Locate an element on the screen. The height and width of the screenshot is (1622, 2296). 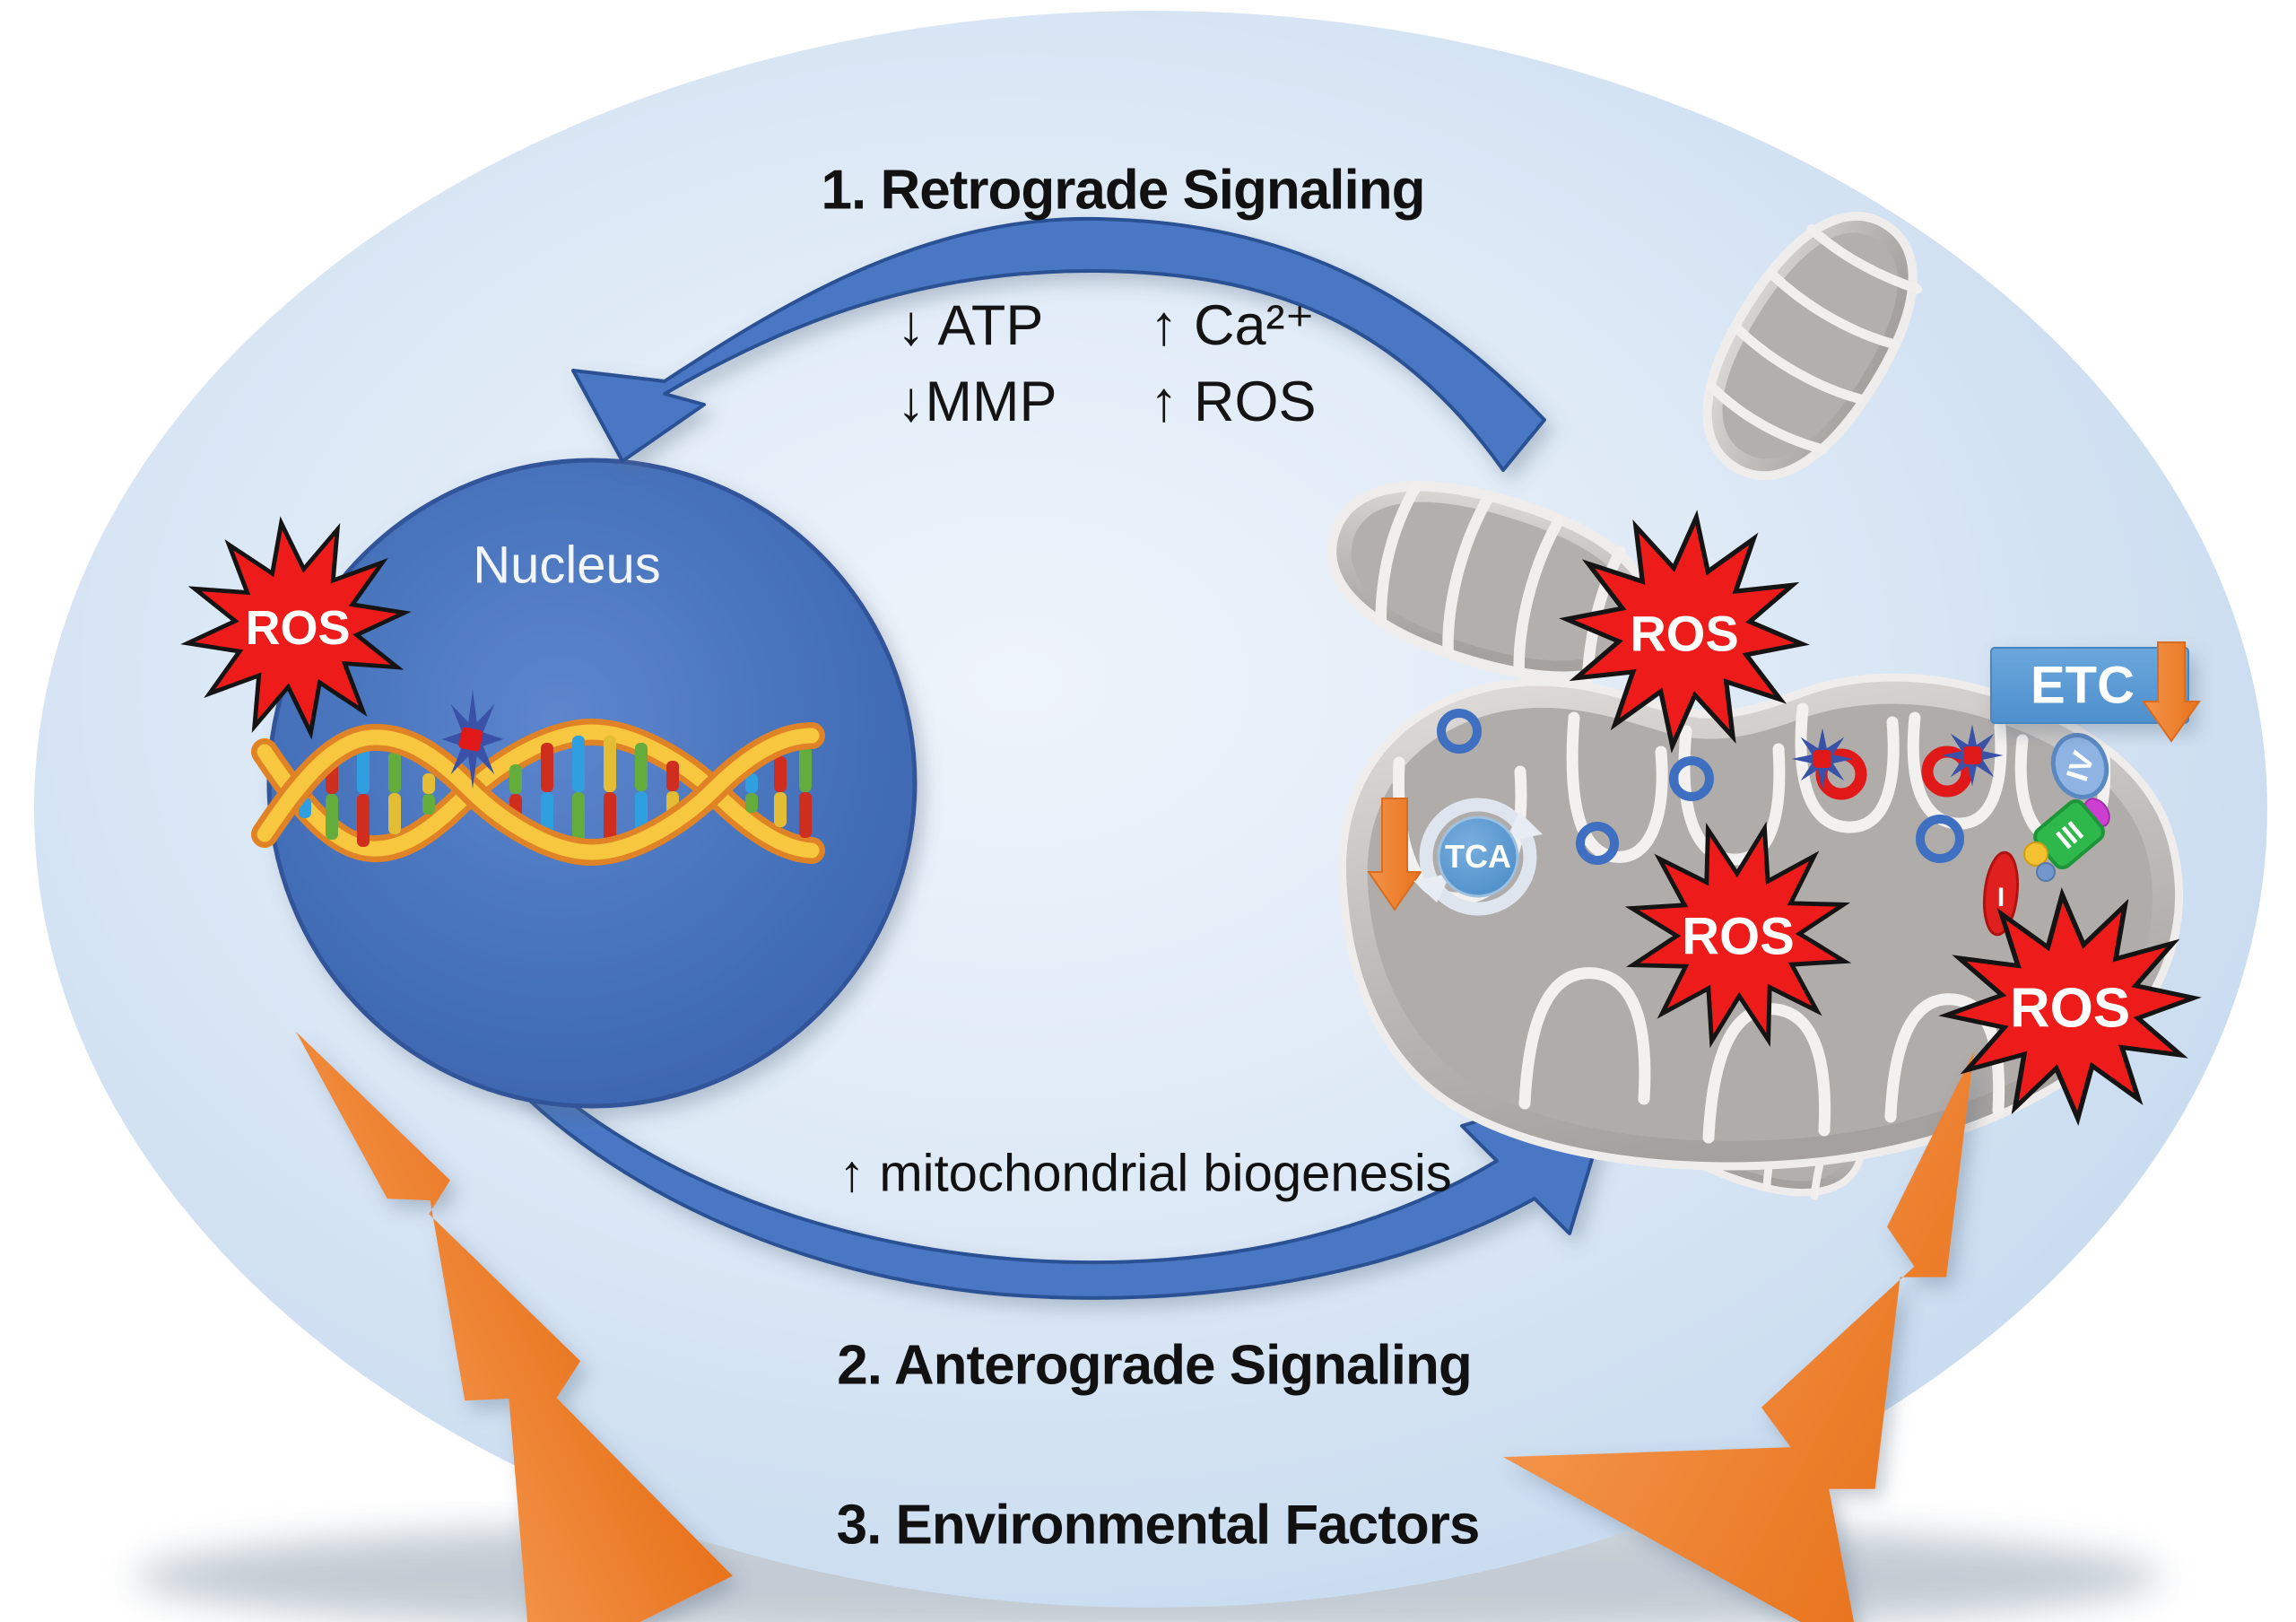
title-environmental: 3. Environmental Factors is located at coordinates (1158, 1525).